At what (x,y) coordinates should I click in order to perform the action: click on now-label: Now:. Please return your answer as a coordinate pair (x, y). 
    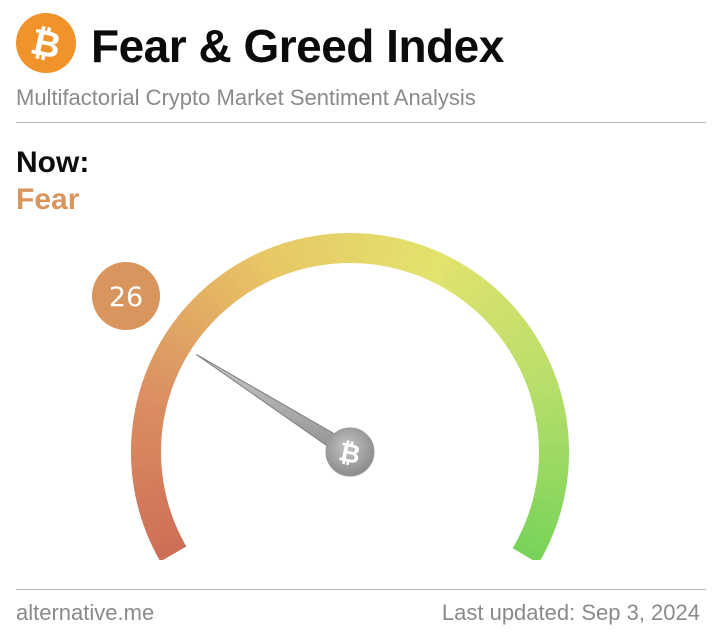
    Looking at the image, I should click on (53, 162).